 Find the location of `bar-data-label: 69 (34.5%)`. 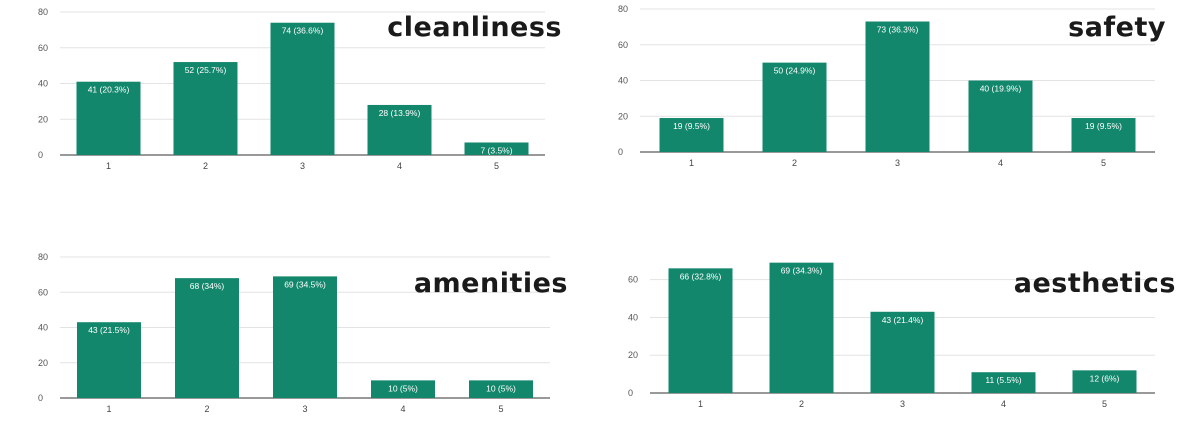

bar-data-label: 69 (34.5%) is located at coordinates (305, 284).